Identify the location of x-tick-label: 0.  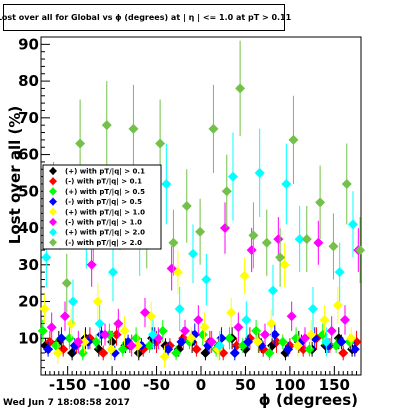
(201, 385).